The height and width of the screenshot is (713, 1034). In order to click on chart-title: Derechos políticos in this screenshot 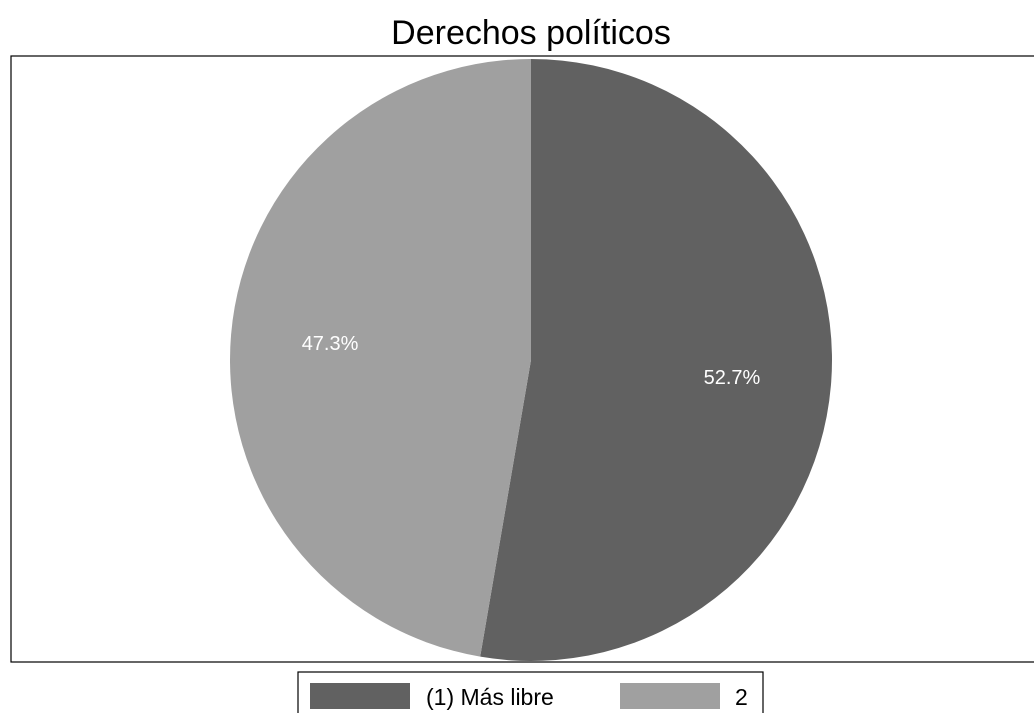, I will do `click(531, 33)`.